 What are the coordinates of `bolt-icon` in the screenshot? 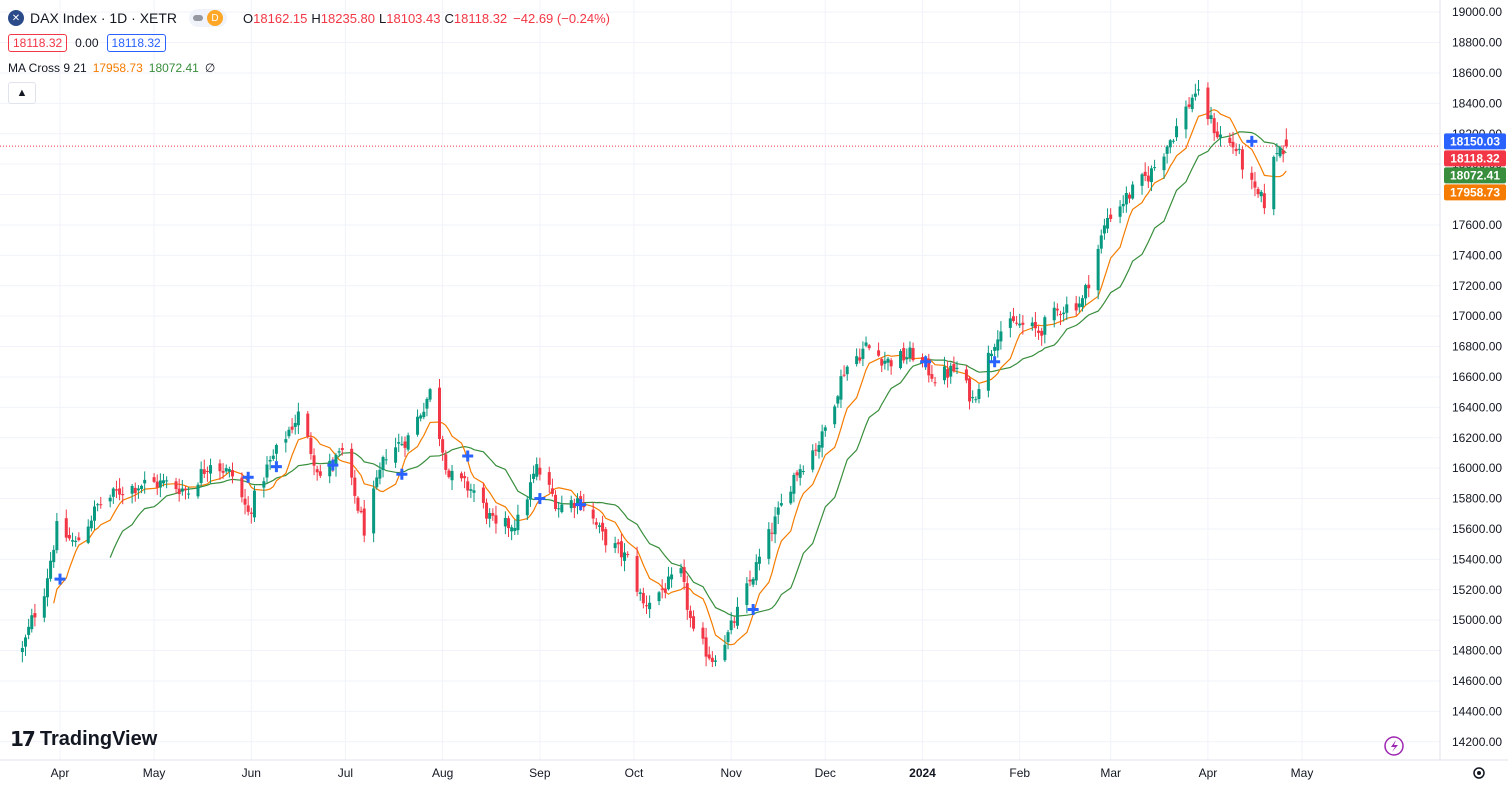 It's located at (1394, 746).